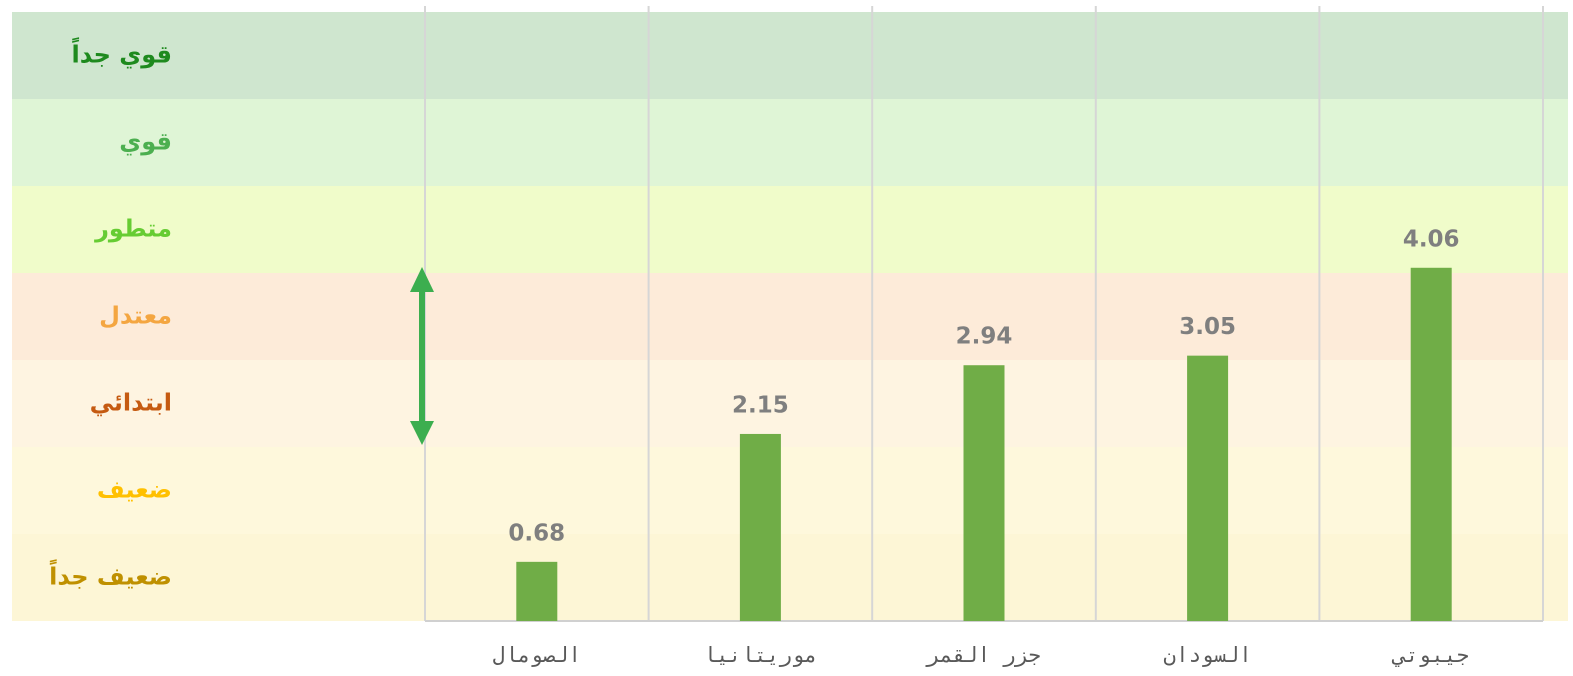 The image size is (1573, 676). What do you see at coordinates (1430, 655) in the screenshot?
I see `x-tick-label: جيبوتي` at bounding box center [1430, 655].